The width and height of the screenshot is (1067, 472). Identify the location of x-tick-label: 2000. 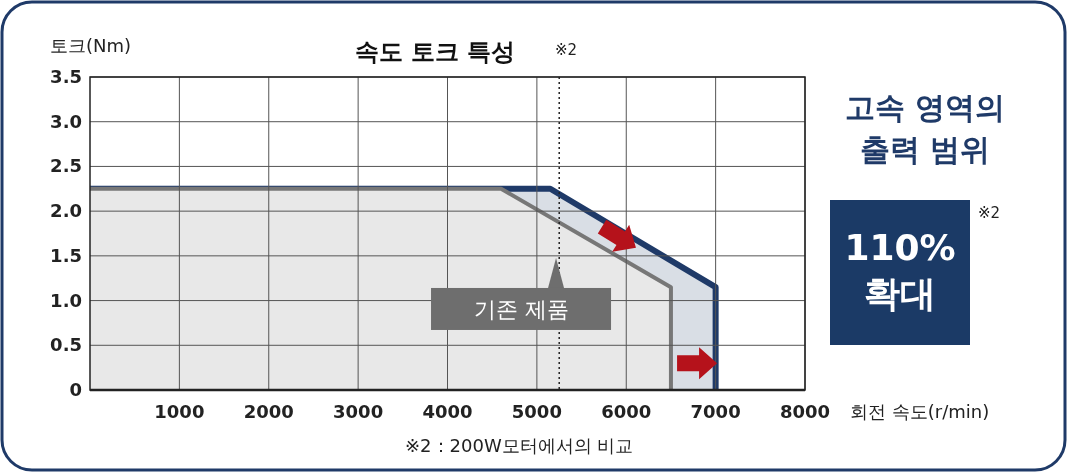
(268, 411).